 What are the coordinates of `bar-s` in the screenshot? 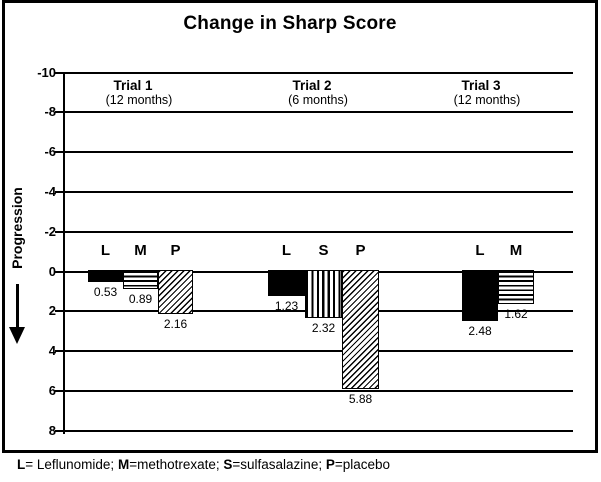 It's located at (323, 294).